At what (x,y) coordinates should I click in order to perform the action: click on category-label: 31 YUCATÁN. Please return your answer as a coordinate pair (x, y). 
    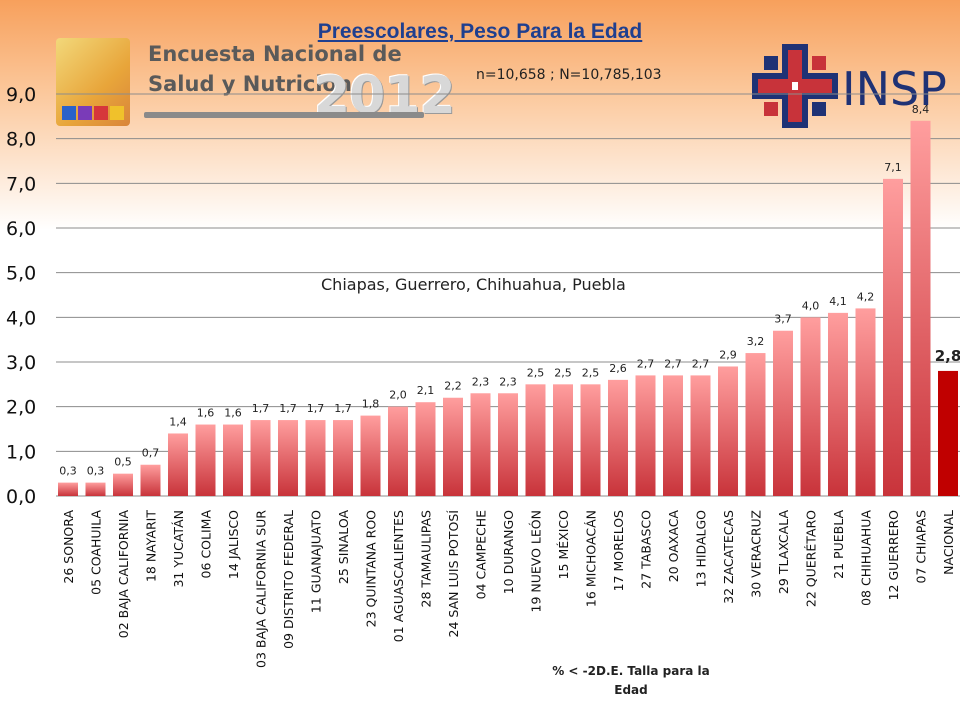
    Looking at the image, I should click on (178, 549).